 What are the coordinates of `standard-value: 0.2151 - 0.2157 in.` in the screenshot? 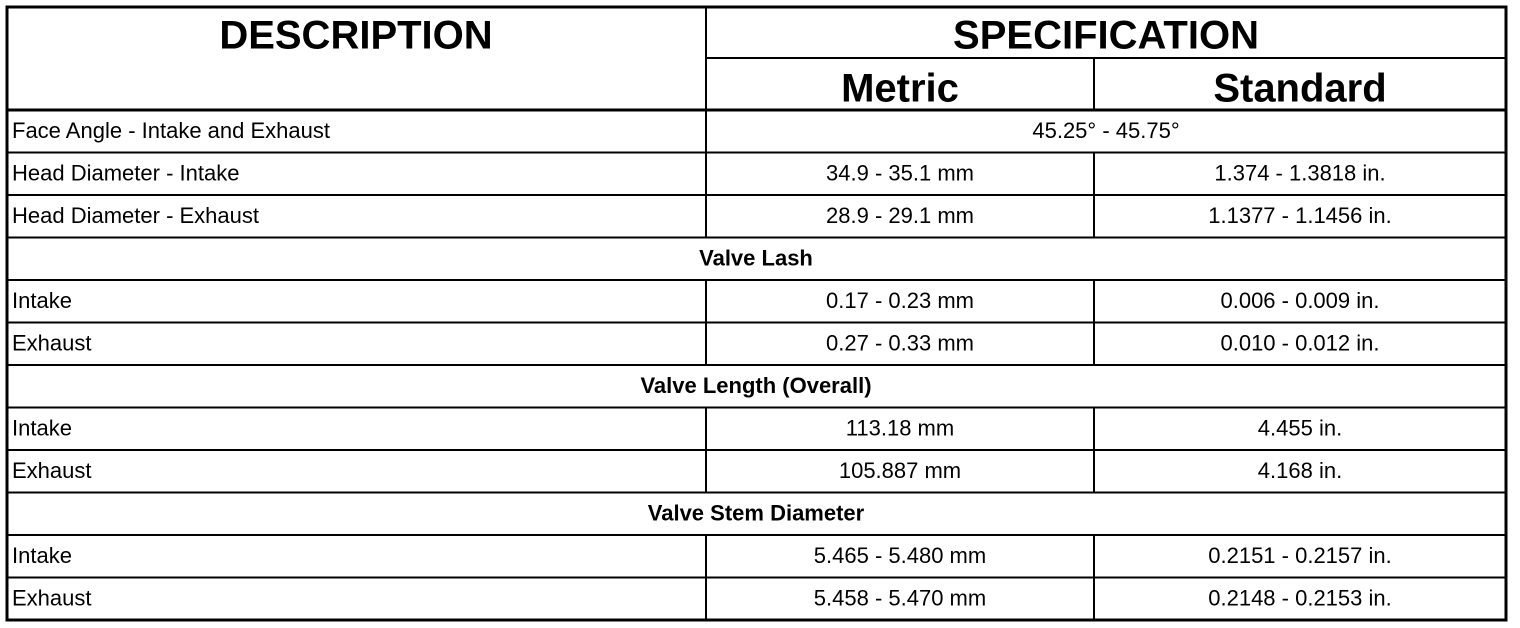 It's located at (1299, 555).